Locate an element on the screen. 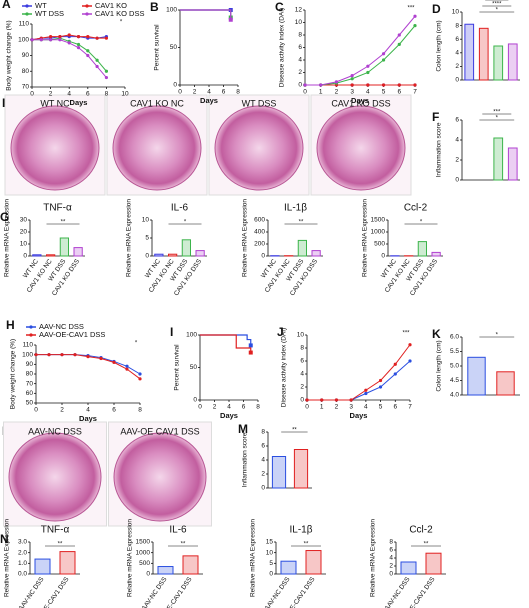  significance: * is located at coordinates (185, 223).